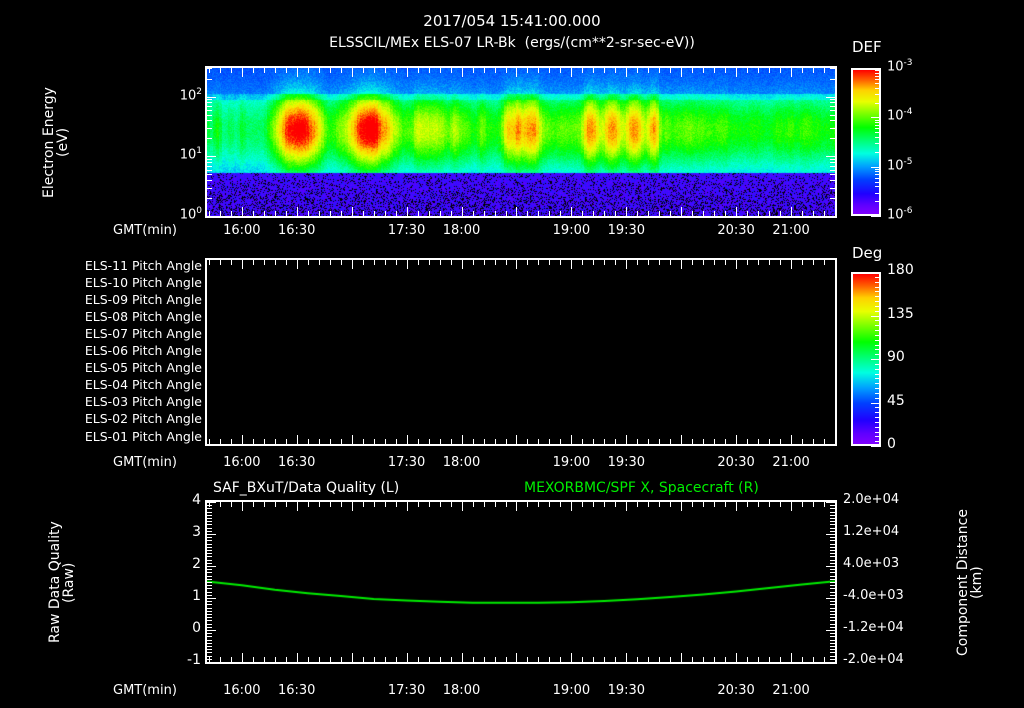  Describe the element at coordinates (970, 582) in the screenshot. I see `panel3-ylabel-right: Component Distance (km)` at that location.